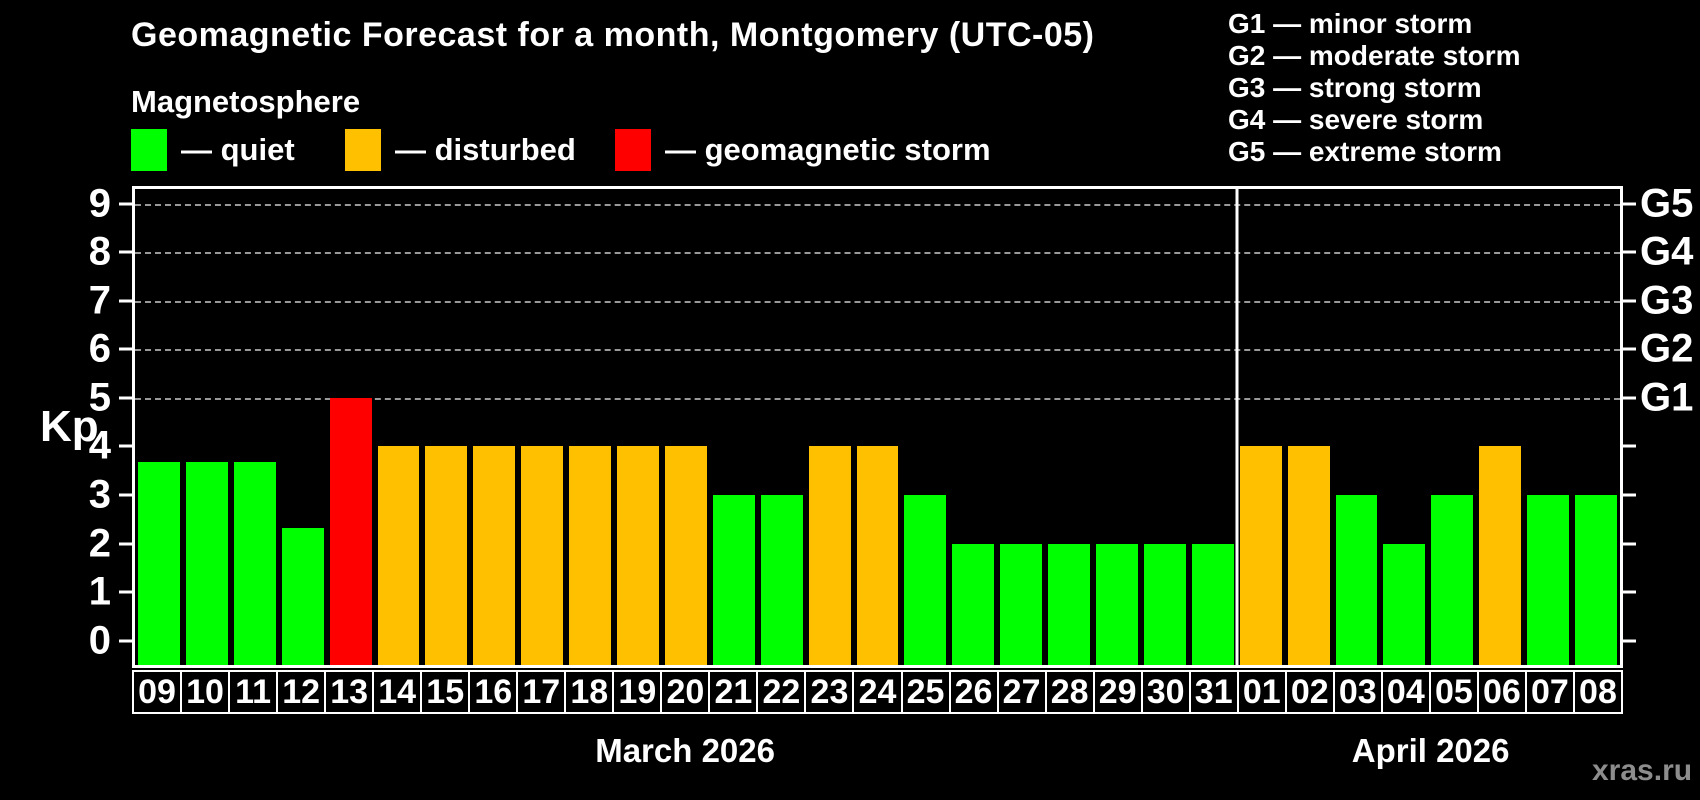 The height and width of the screenshot is (800, 1700). I want to click on day-label-08: 08, so click(1597, 692).